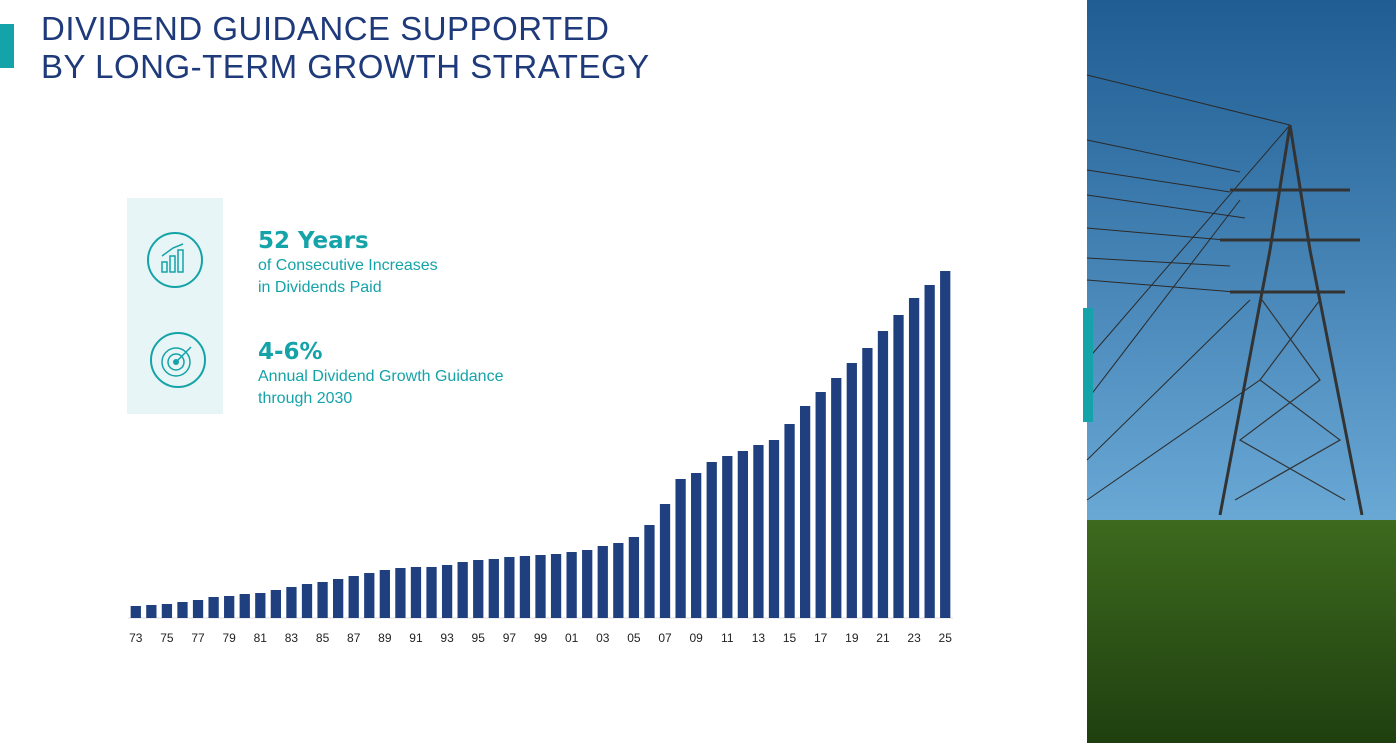 The height and width of the screenshot is (743, 1396). I want to click on x-tick-label: 25, so click(946, 638).